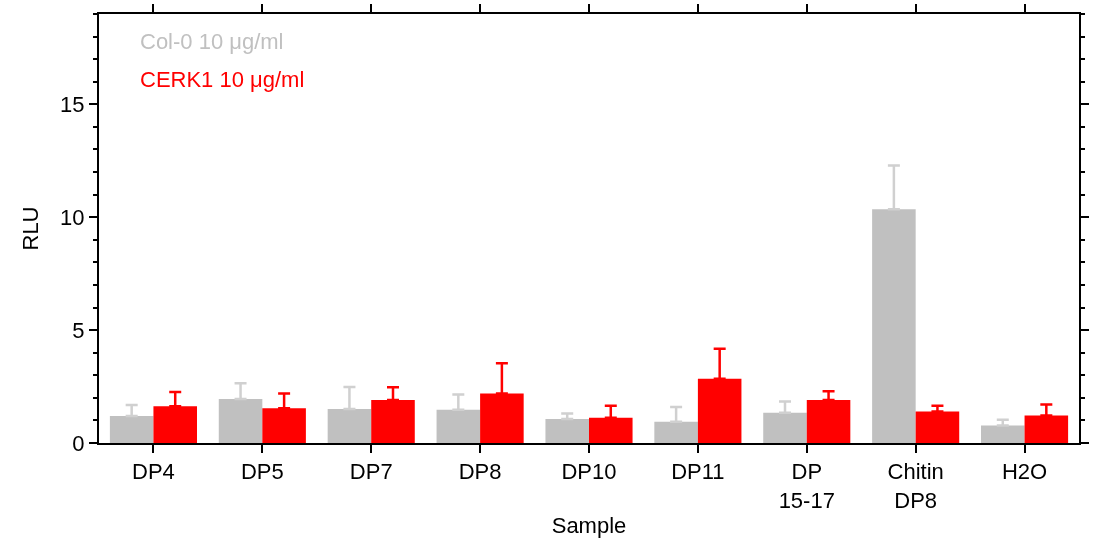  I want to click on y-tick-label: 0, so click(78, 443).